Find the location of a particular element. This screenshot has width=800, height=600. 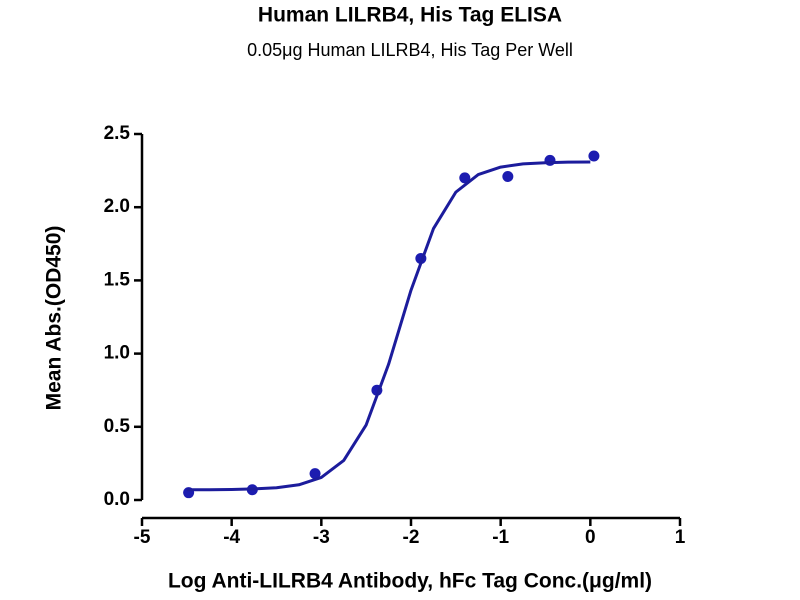

chart-subtitle: 0.05μg Human LILRB4, His Tag Per Well is located at coordinates (410, 50).